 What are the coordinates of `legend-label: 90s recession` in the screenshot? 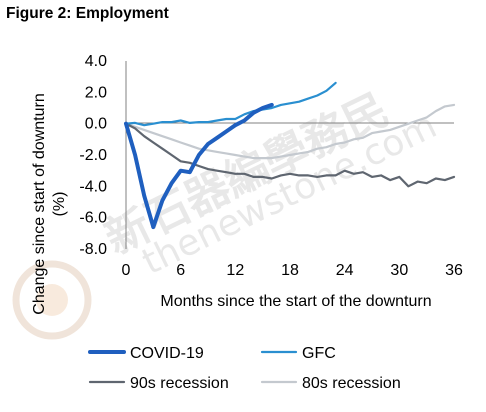 It's located at (179, 383).